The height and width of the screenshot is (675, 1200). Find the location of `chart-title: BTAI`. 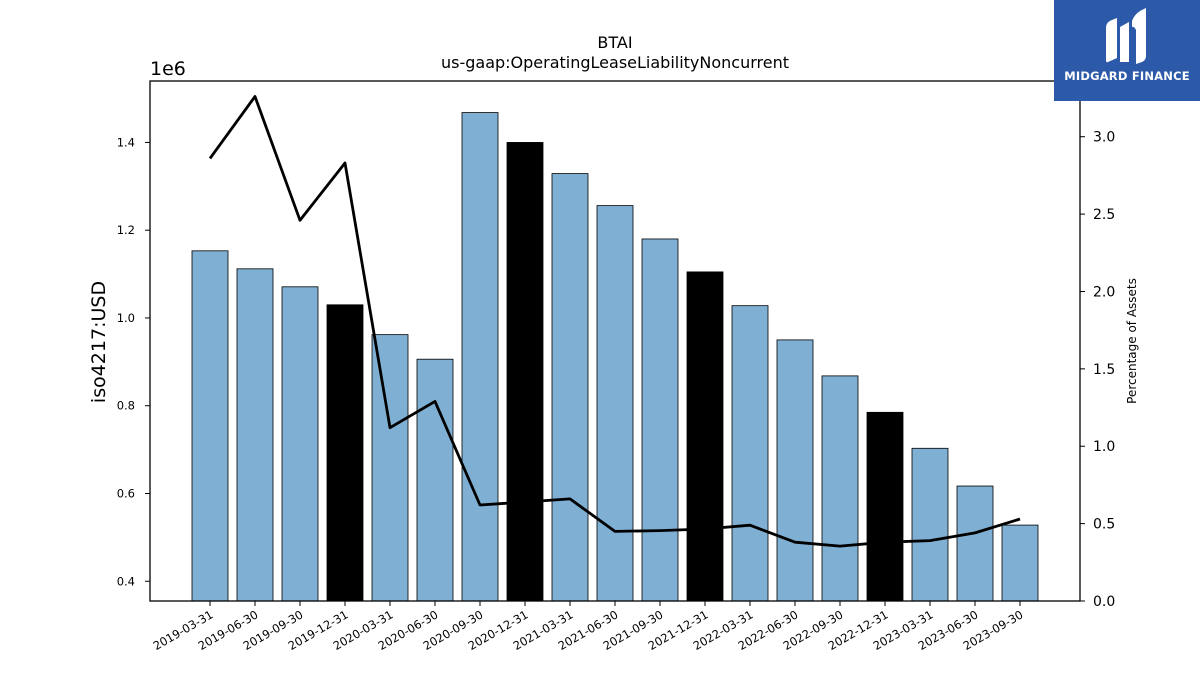

chart-title: BTAI is located at coordinates (614, 42).